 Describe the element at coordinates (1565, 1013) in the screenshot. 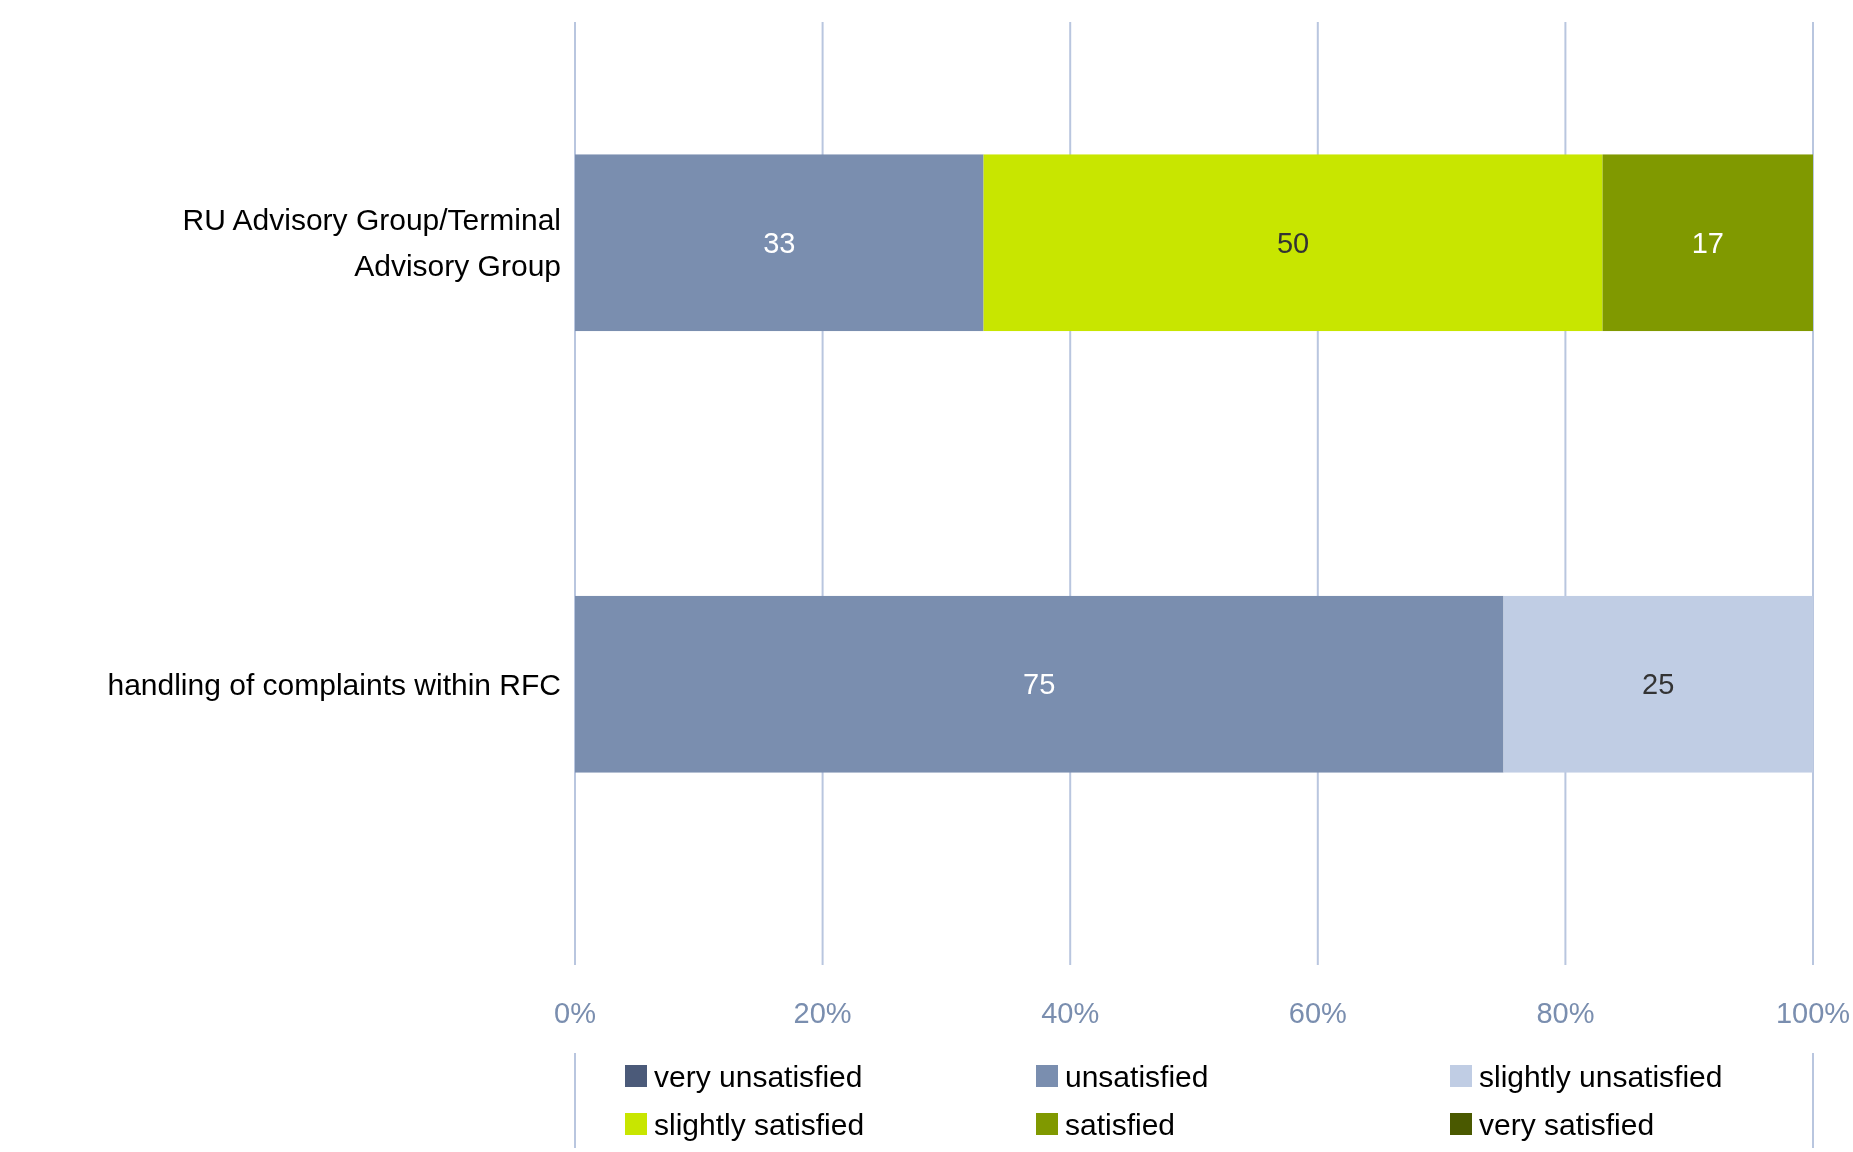

I see `x-tick-label: 80%` at that location.